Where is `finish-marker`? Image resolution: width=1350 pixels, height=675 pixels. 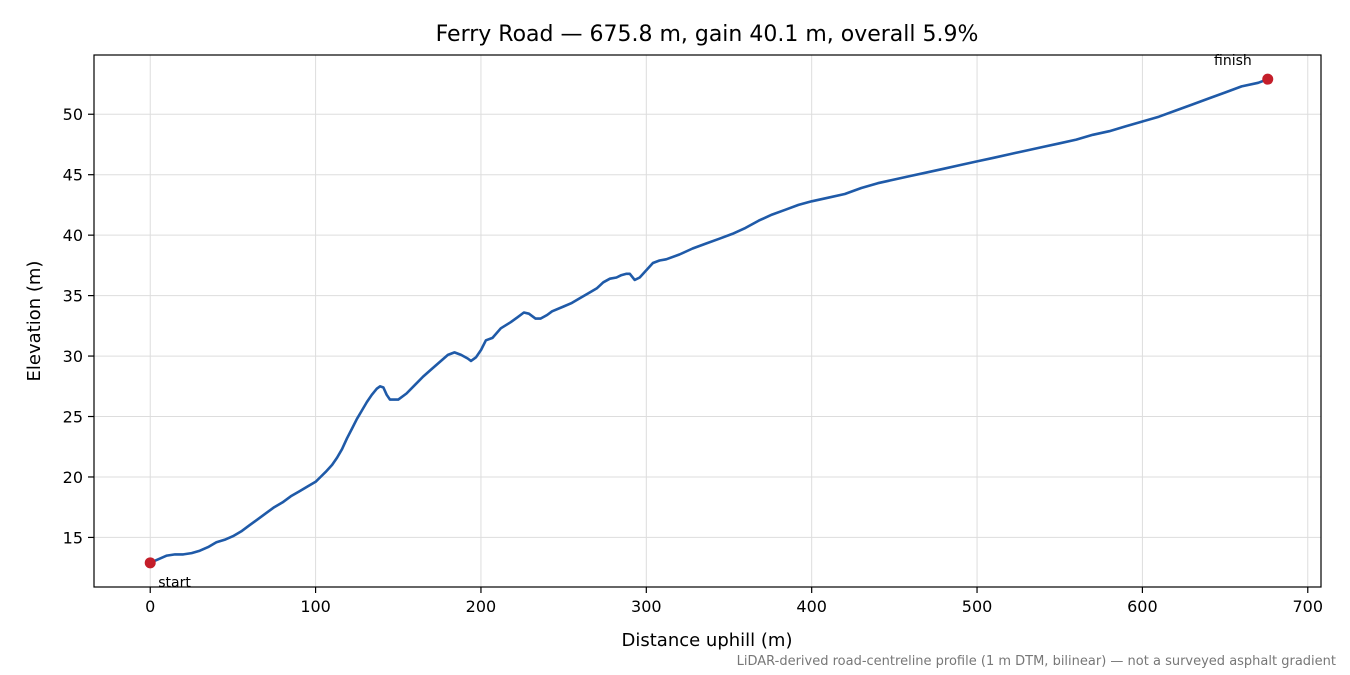
finish-marker is located at coordinates (1268, 79).